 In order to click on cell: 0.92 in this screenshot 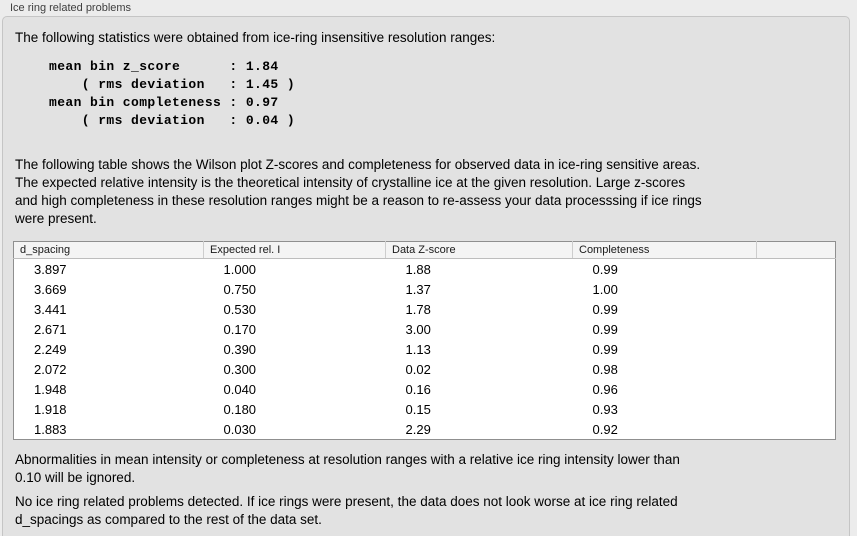, I will do `click(605, 429)`.